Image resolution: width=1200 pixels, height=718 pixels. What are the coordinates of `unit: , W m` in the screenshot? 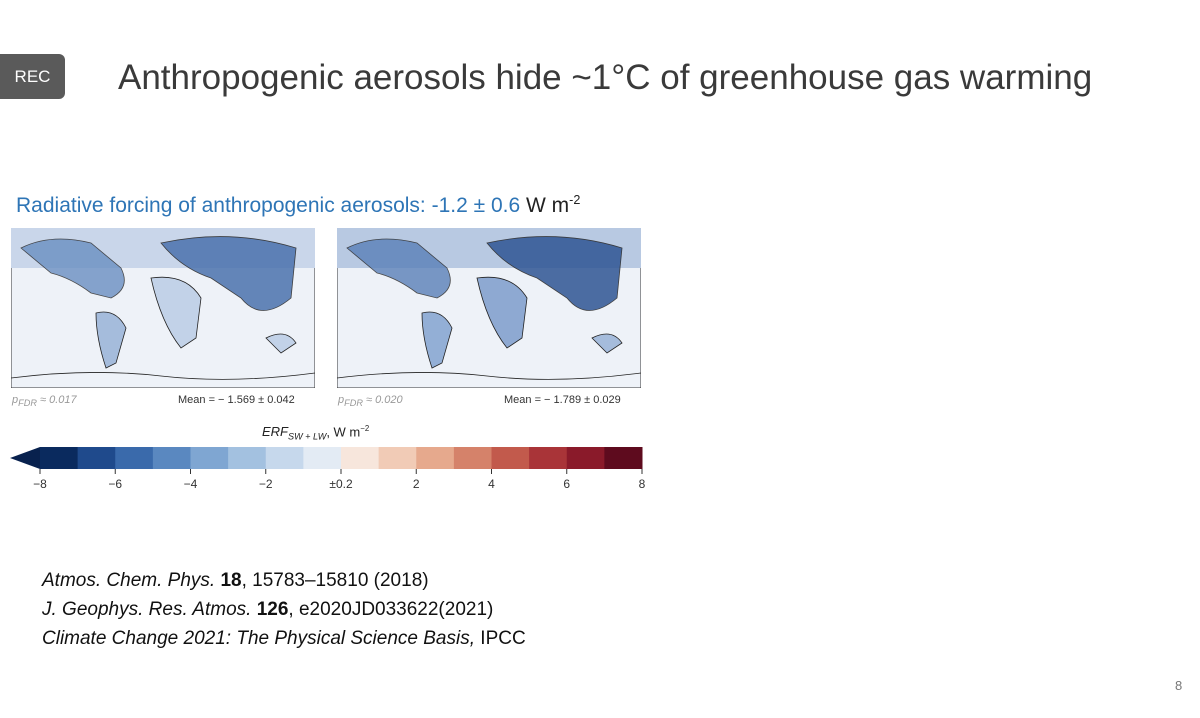 It's located at (343, 432).